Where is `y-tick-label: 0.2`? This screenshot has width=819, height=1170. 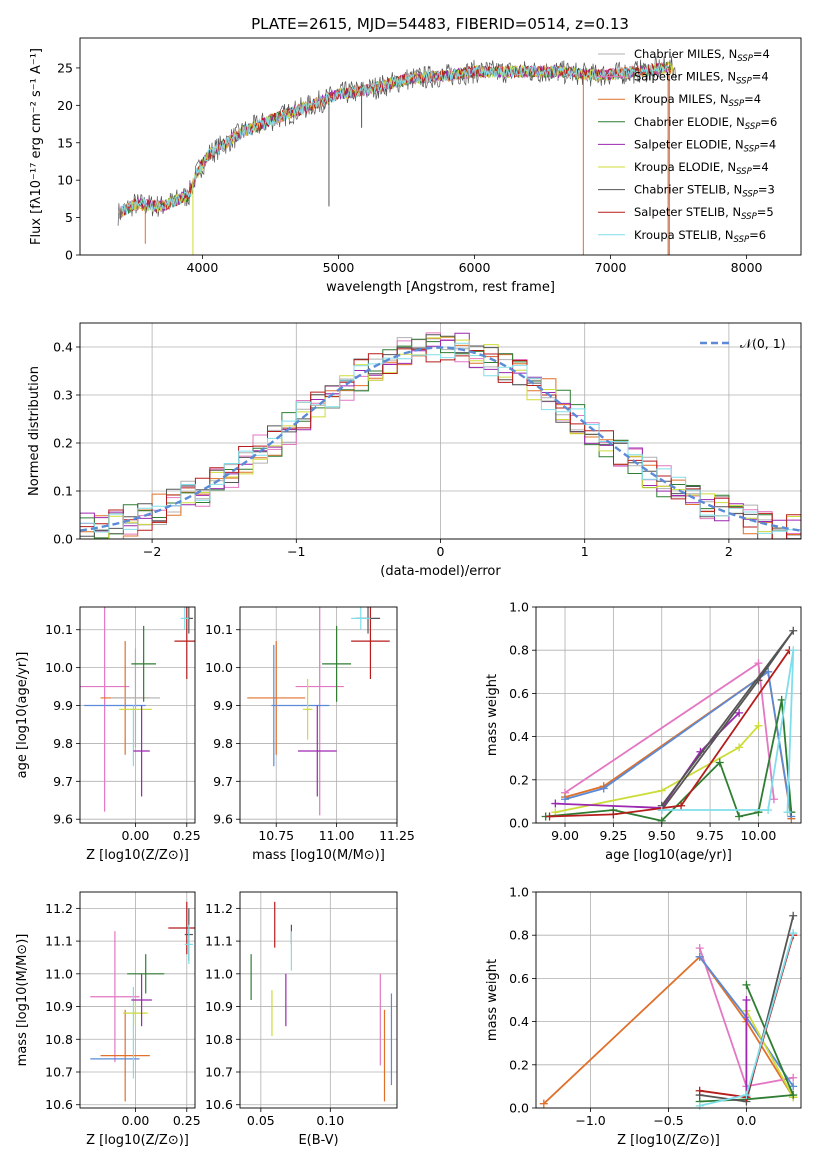 y-tick-label: 0.2 is located at coordinates (519, 1064).